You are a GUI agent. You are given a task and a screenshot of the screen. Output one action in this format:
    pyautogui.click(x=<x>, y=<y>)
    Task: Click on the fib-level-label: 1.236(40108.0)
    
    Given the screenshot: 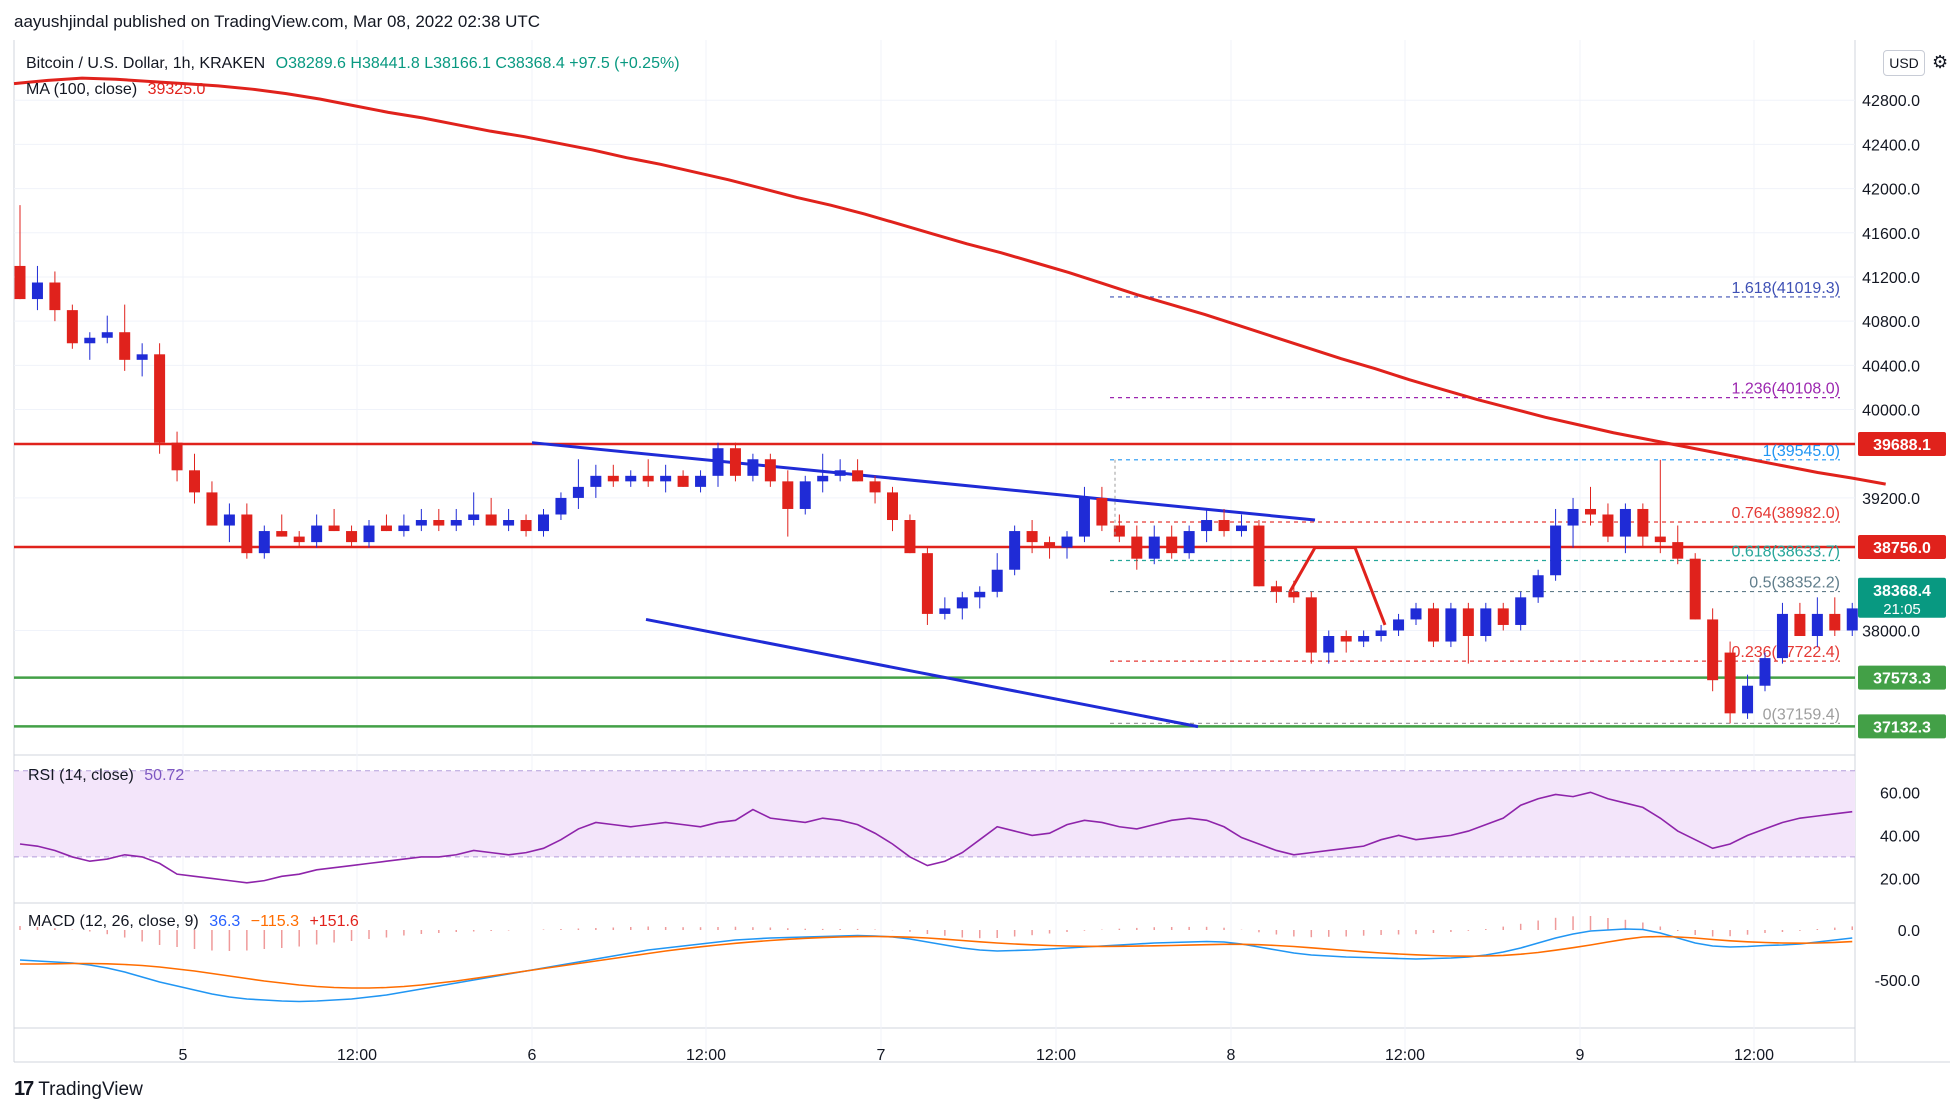 What is the action you would take?
    pyautogui.click(x=1785, y=389)
    